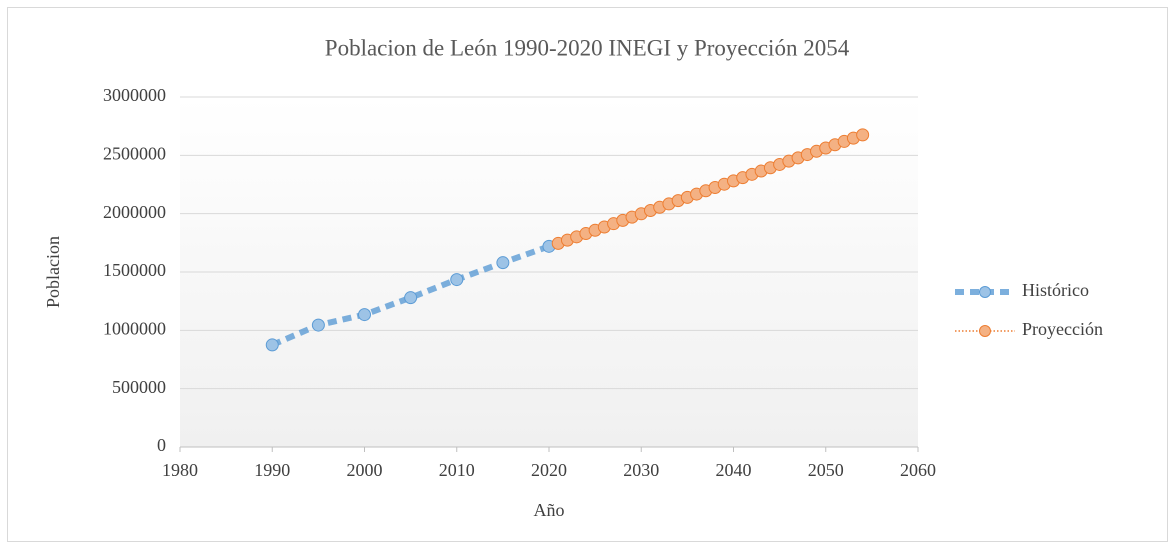 The width and height of the screenshot is (1175, 549). Describe the element at coordinates (457, 470) in the screenshot. I see `x-tick-label: 2010` at that location.